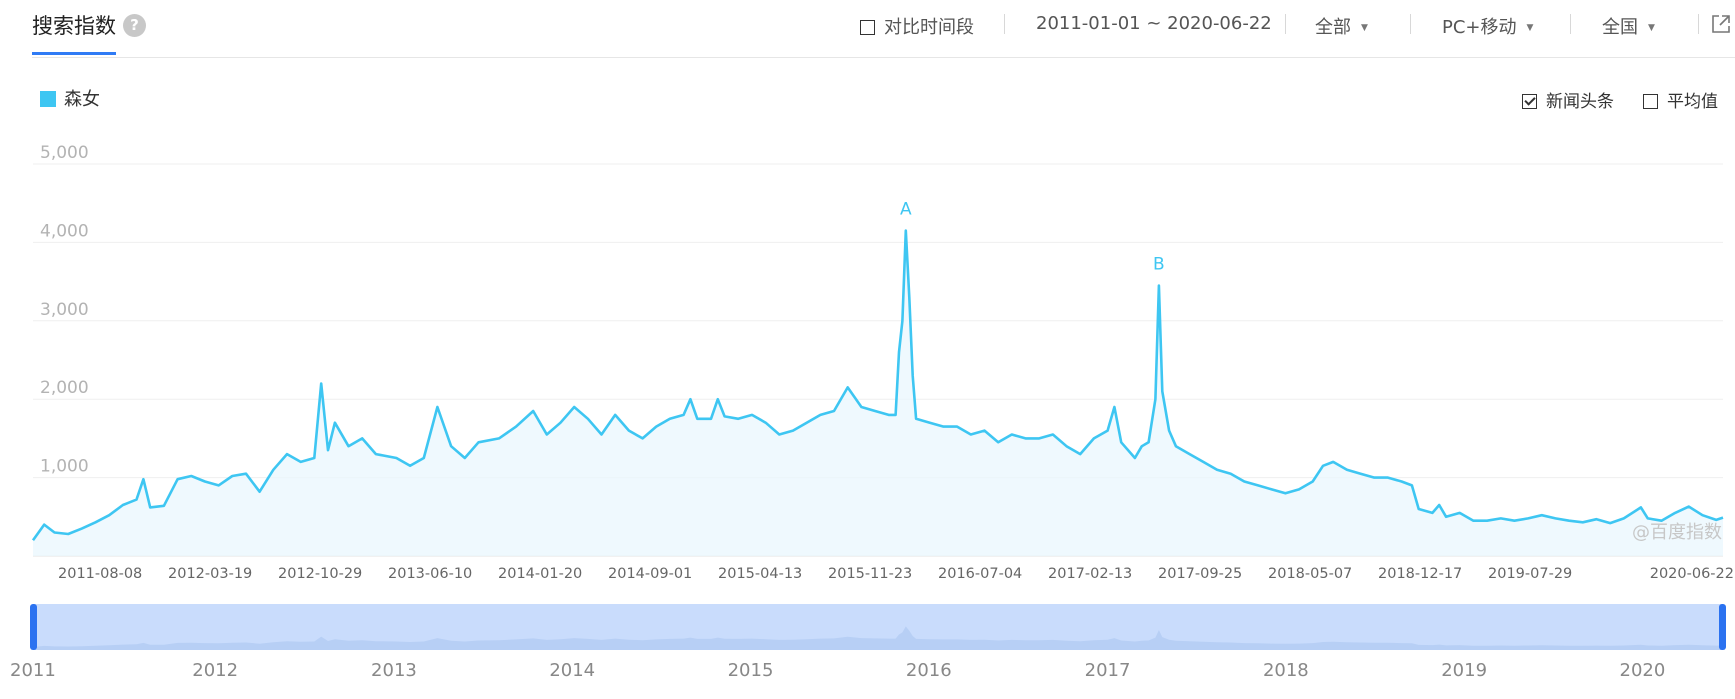 Image resolution: width=1735 pixels, height=699 pixels. Describe the element at coordinates (48, 99) in the screenshot. I see `legend-swatch` at that location.